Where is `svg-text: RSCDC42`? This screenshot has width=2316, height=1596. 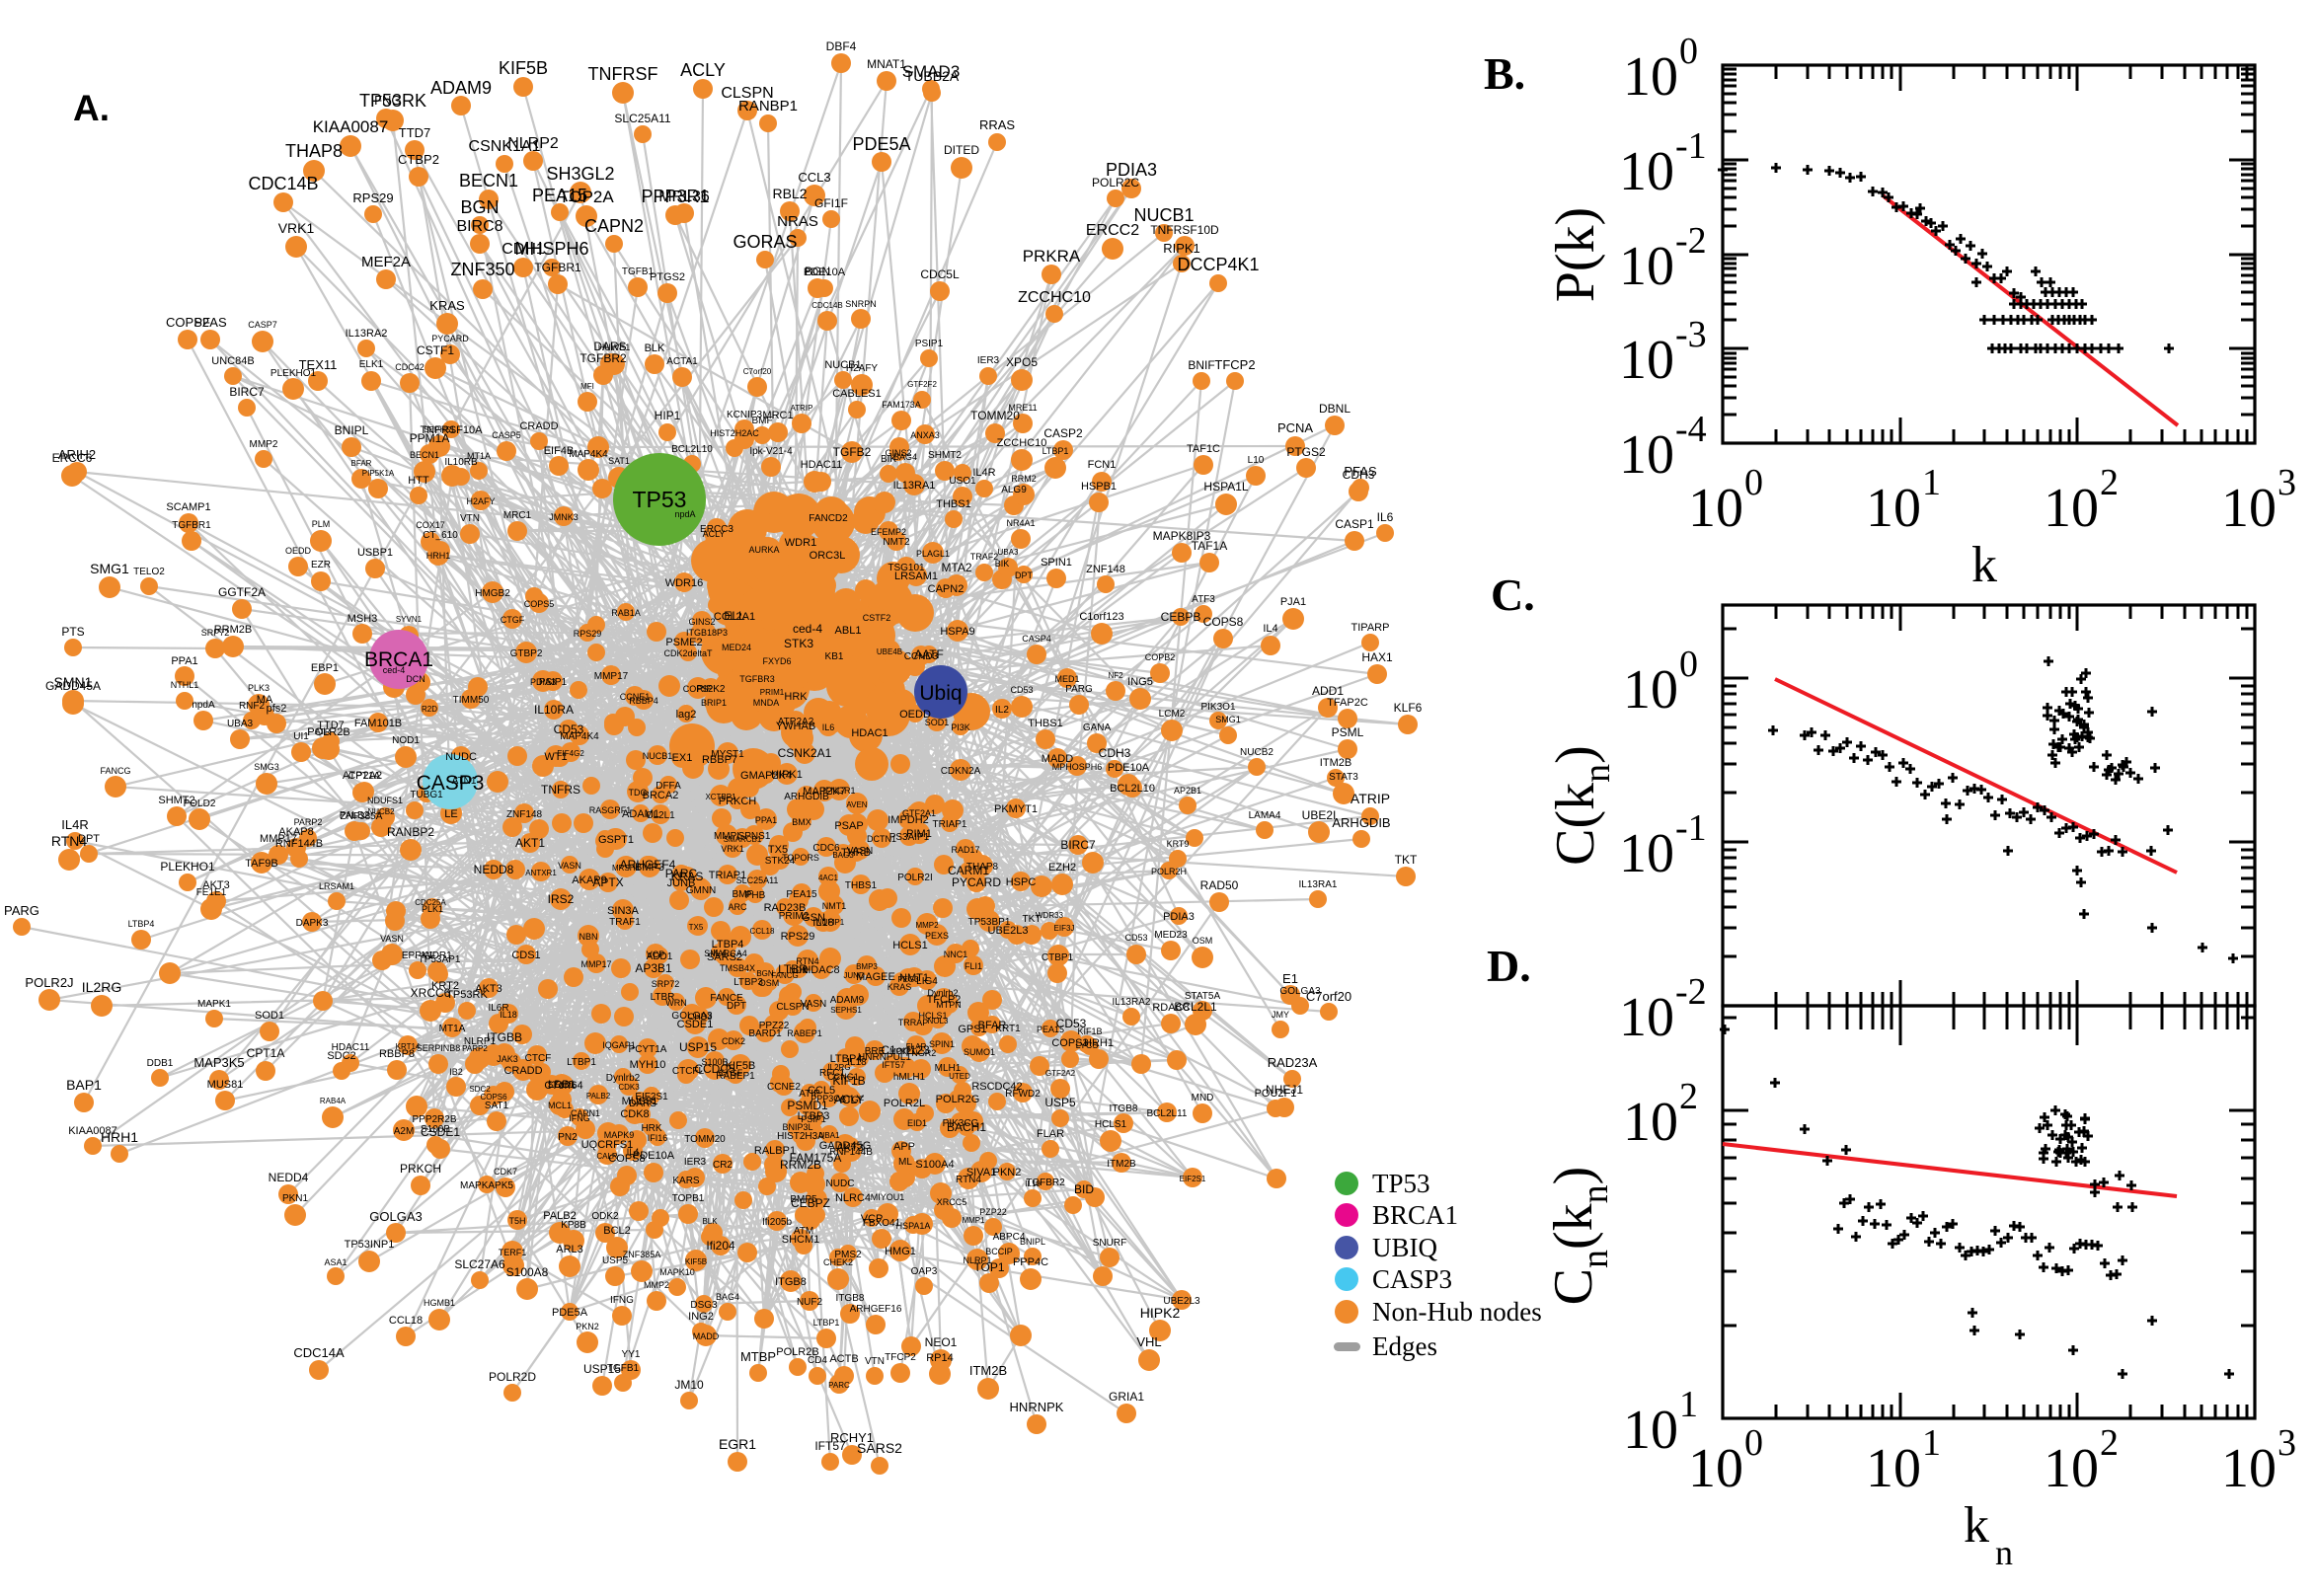 svg-text: RSCDC42 is located at coordinates (996, 1087).